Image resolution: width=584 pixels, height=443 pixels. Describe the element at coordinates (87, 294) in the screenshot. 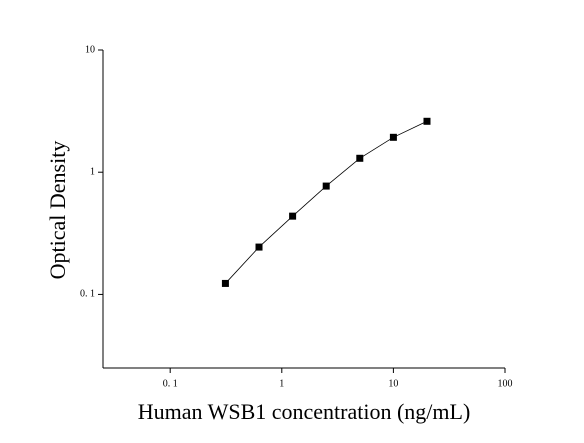

I see `y-tick-label: 0. 1` at that location.